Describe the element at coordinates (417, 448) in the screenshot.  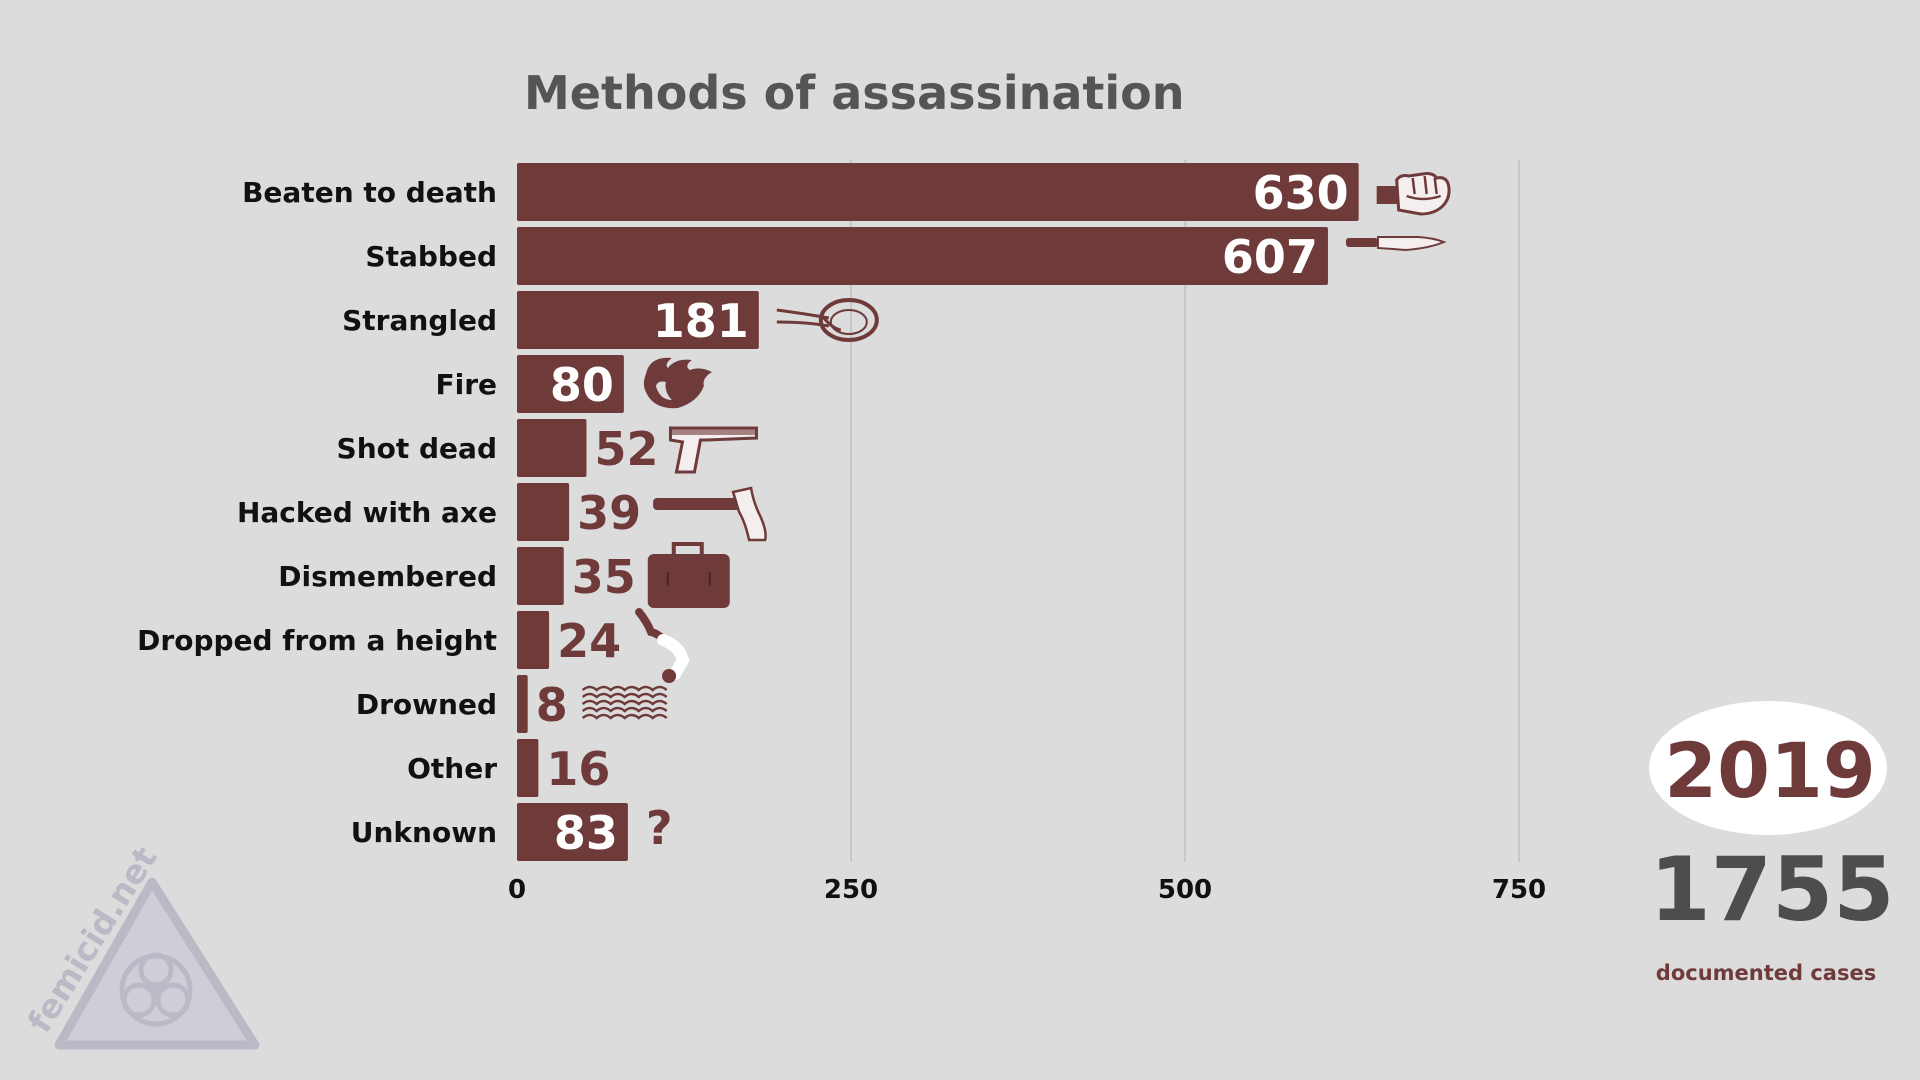
I see `category-label: Shot dead` at that location.